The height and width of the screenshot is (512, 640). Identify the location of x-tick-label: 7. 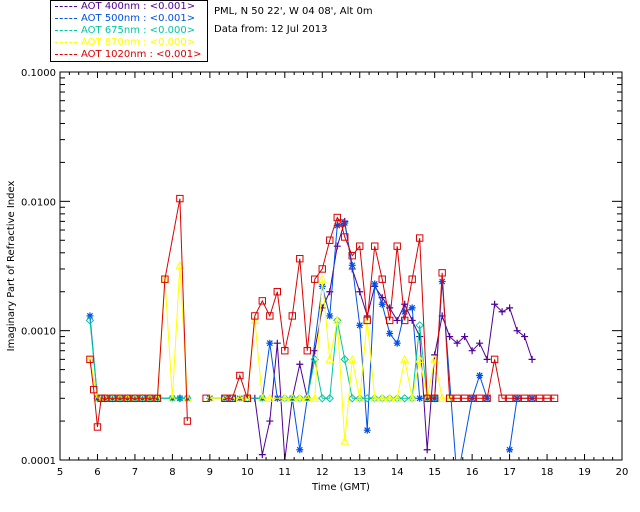
(135, 472).